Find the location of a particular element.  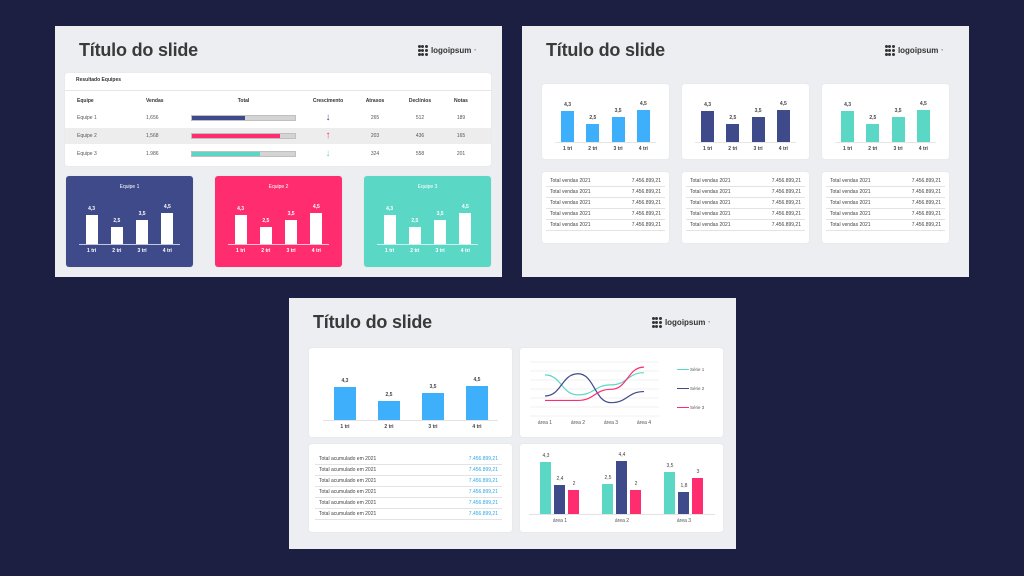

sales-value: 1,656 is located at coordinates (152, 118).